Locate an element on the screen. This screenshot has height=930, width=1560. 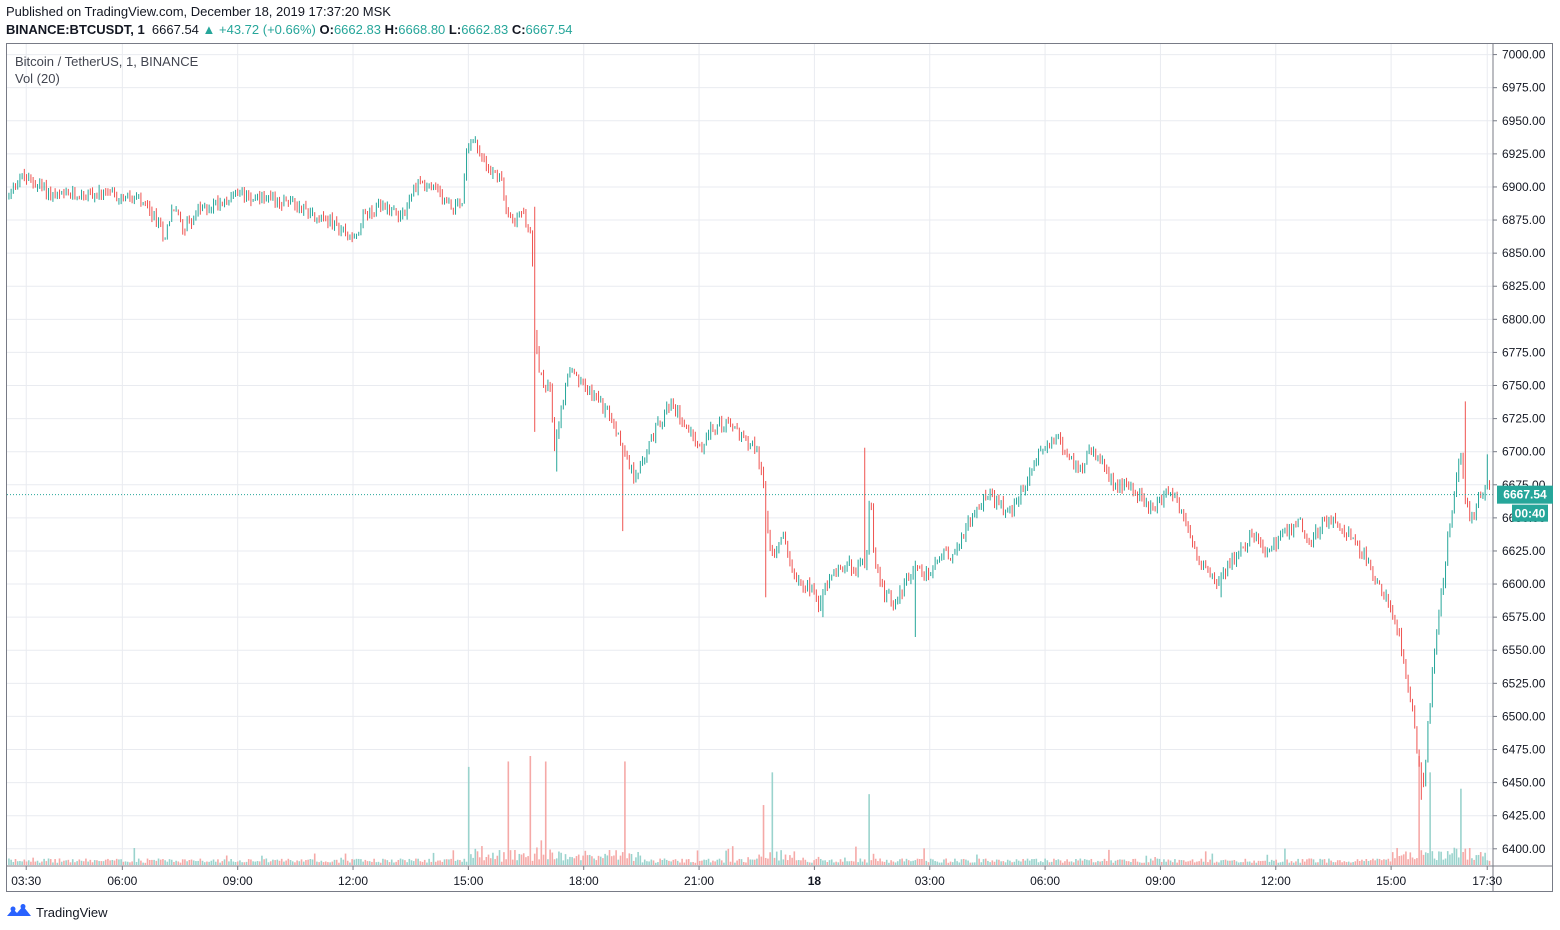
y-tick-label: 6600.00 is located at coordinates (1524, 584).